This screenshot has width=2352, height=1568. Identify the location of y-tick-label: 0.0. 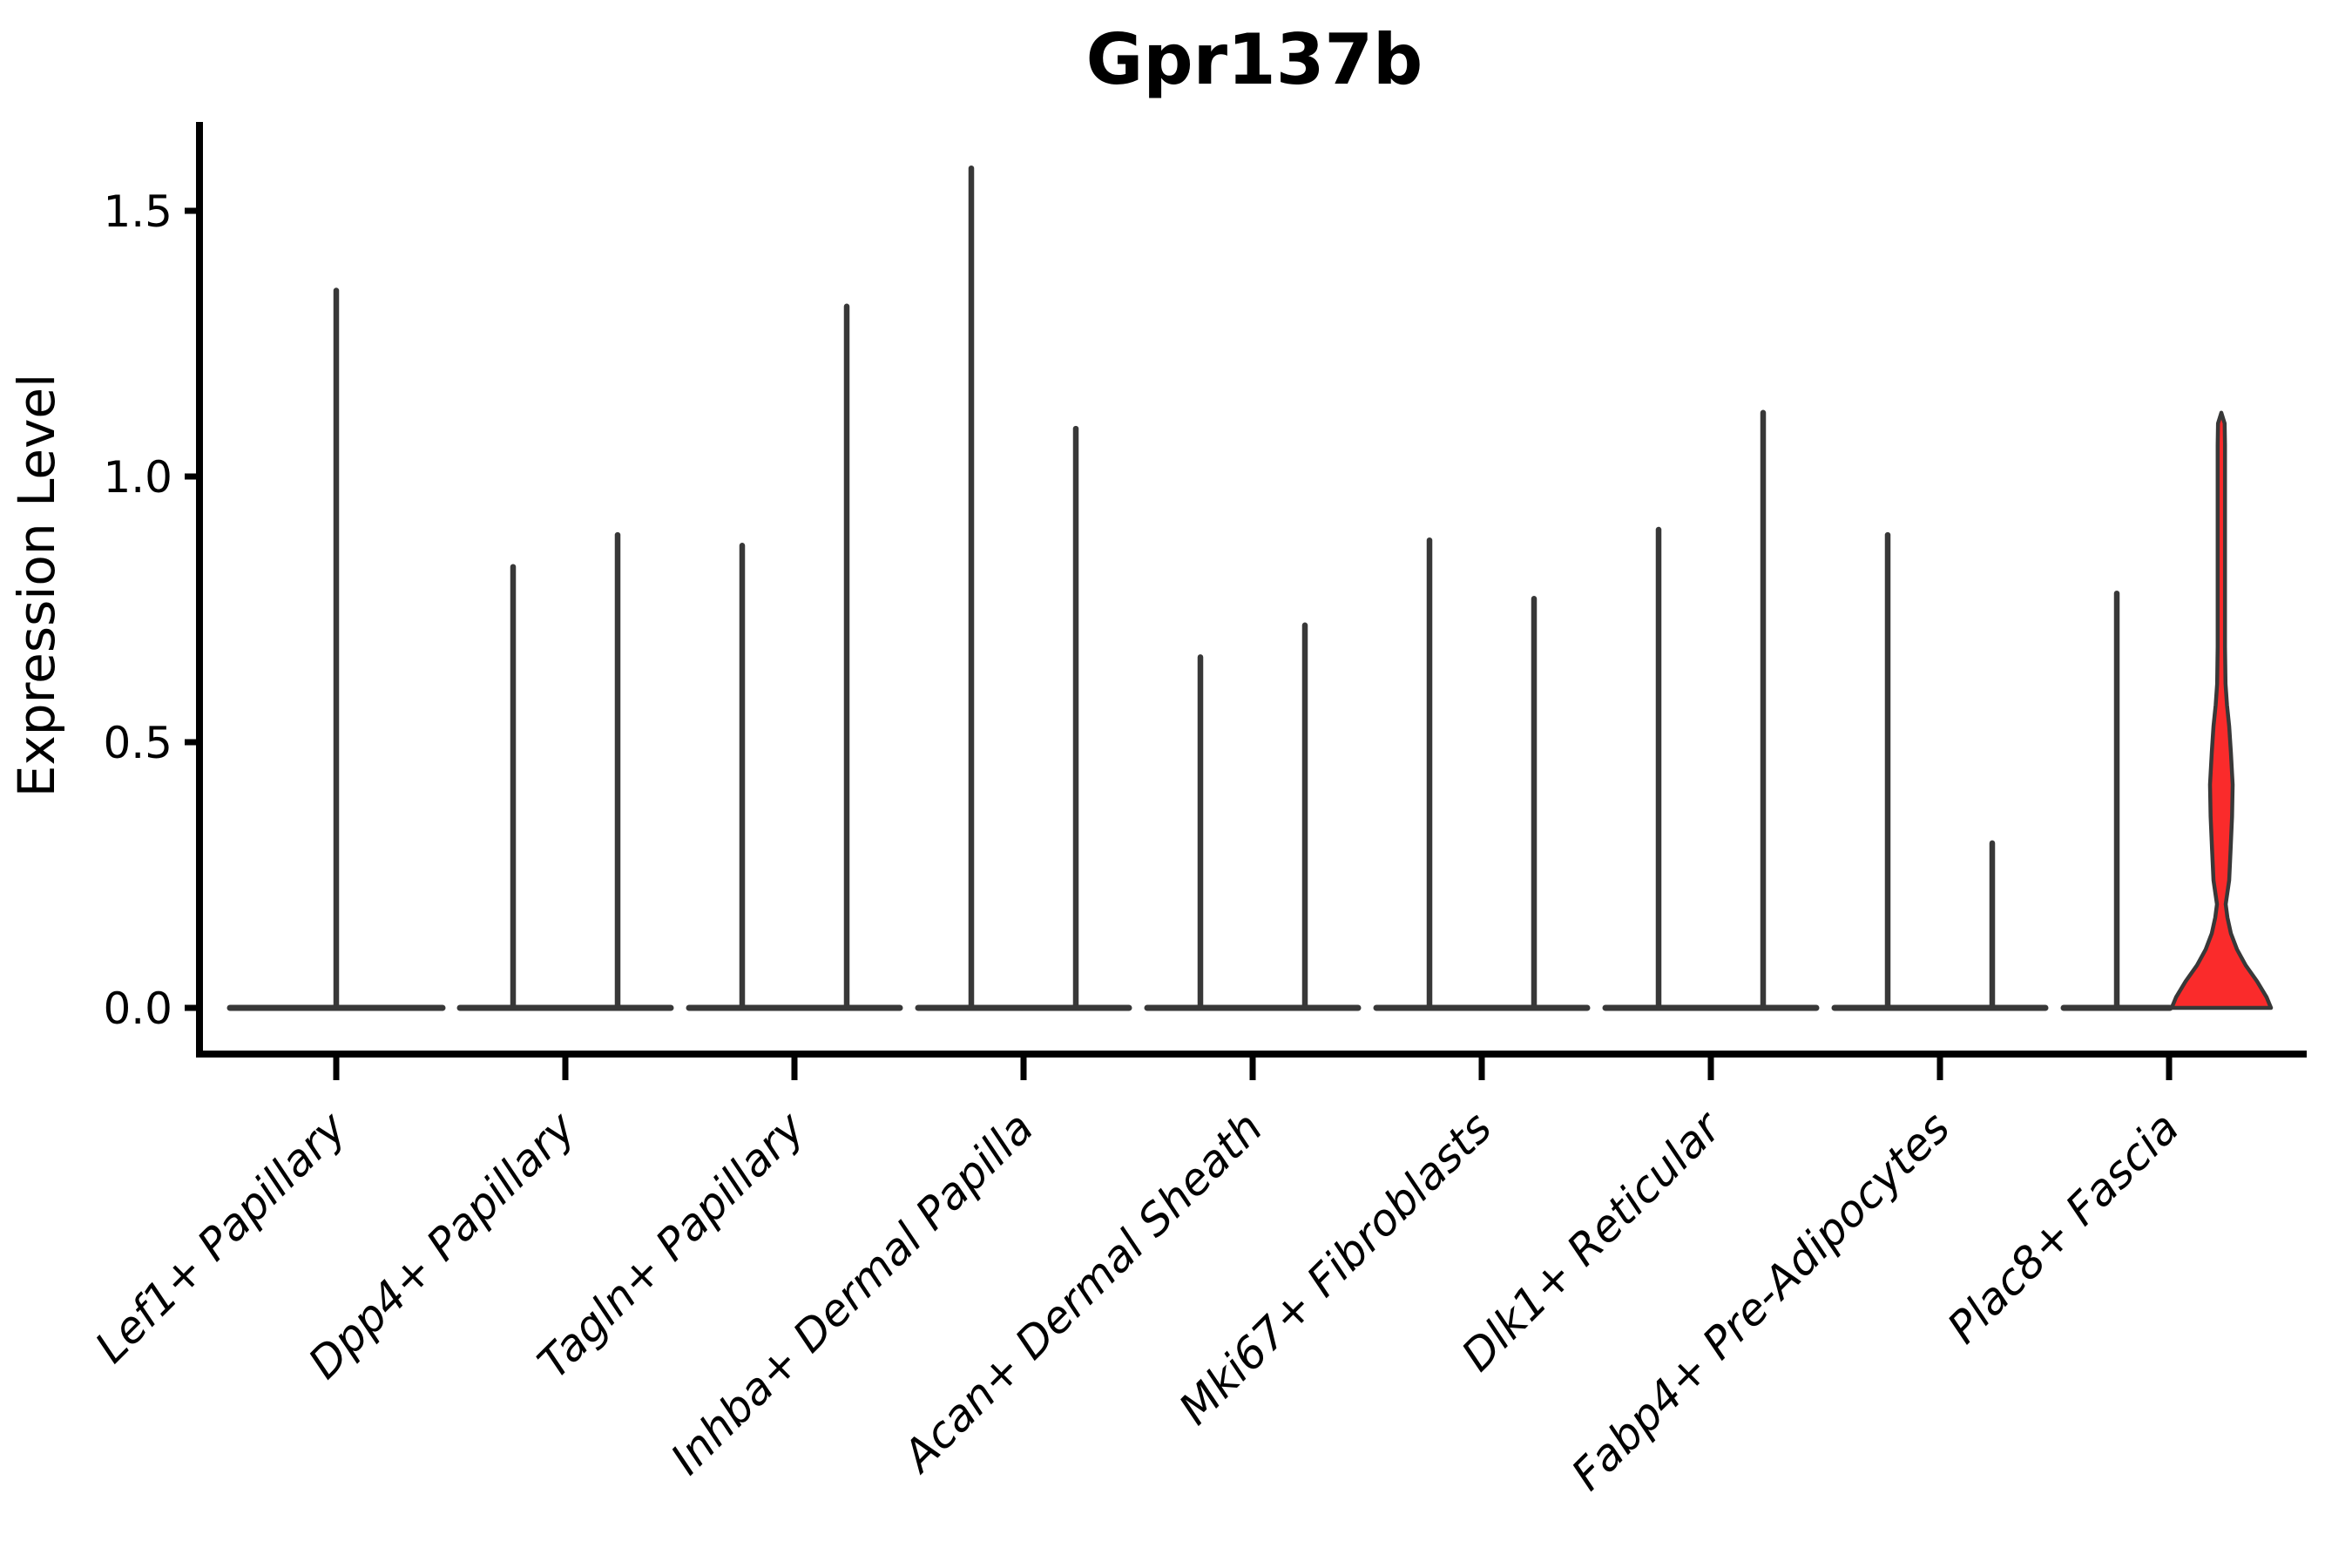
(137, 1008).